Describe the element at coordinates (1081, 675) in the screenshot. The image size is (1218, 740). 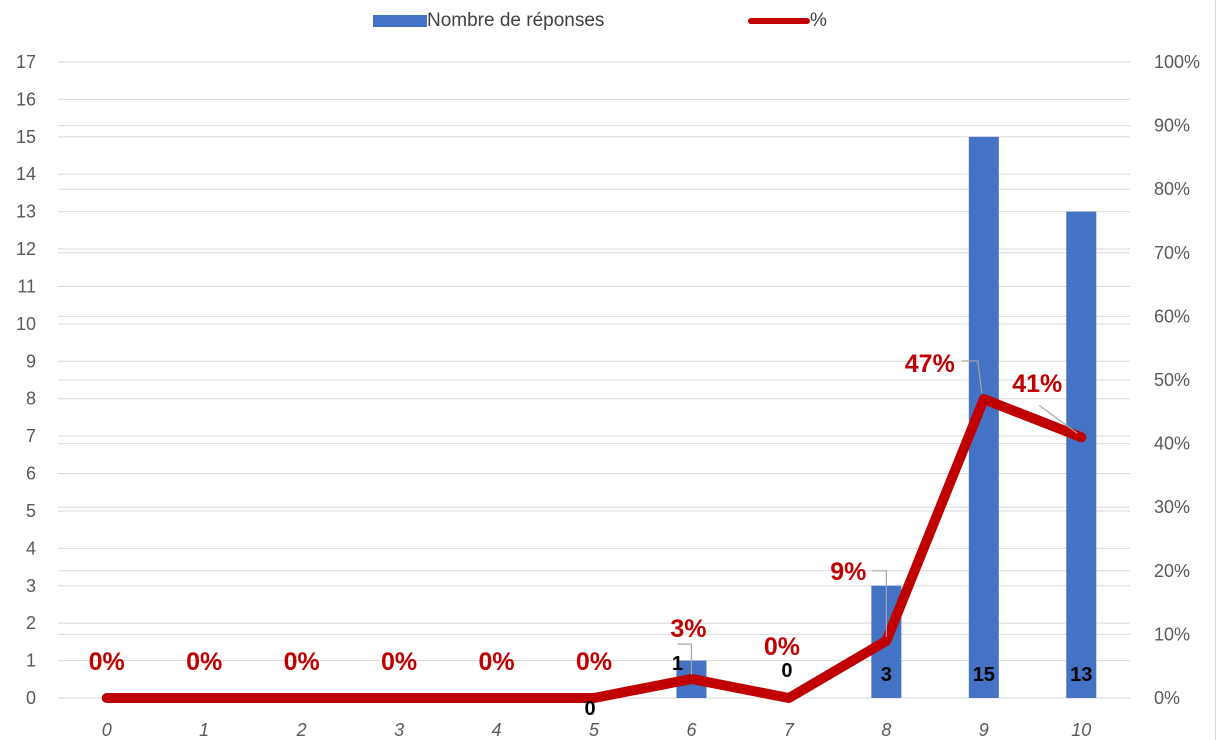
I see `bar-data-label: 13` at that location.